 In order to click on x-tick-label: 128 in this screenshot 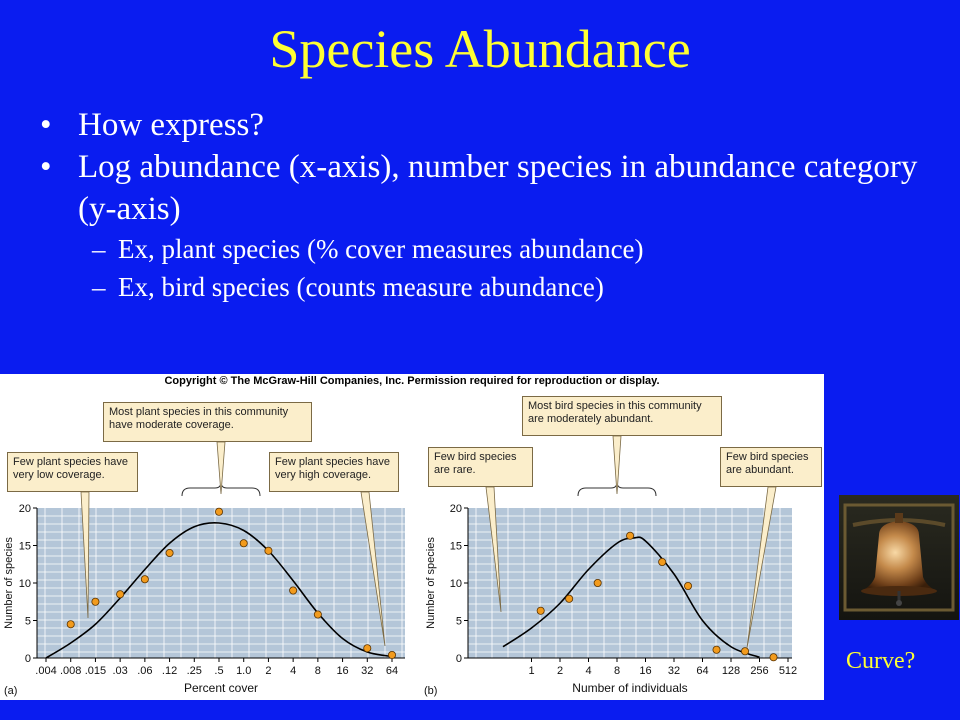, I will do `click(731, 671)`.